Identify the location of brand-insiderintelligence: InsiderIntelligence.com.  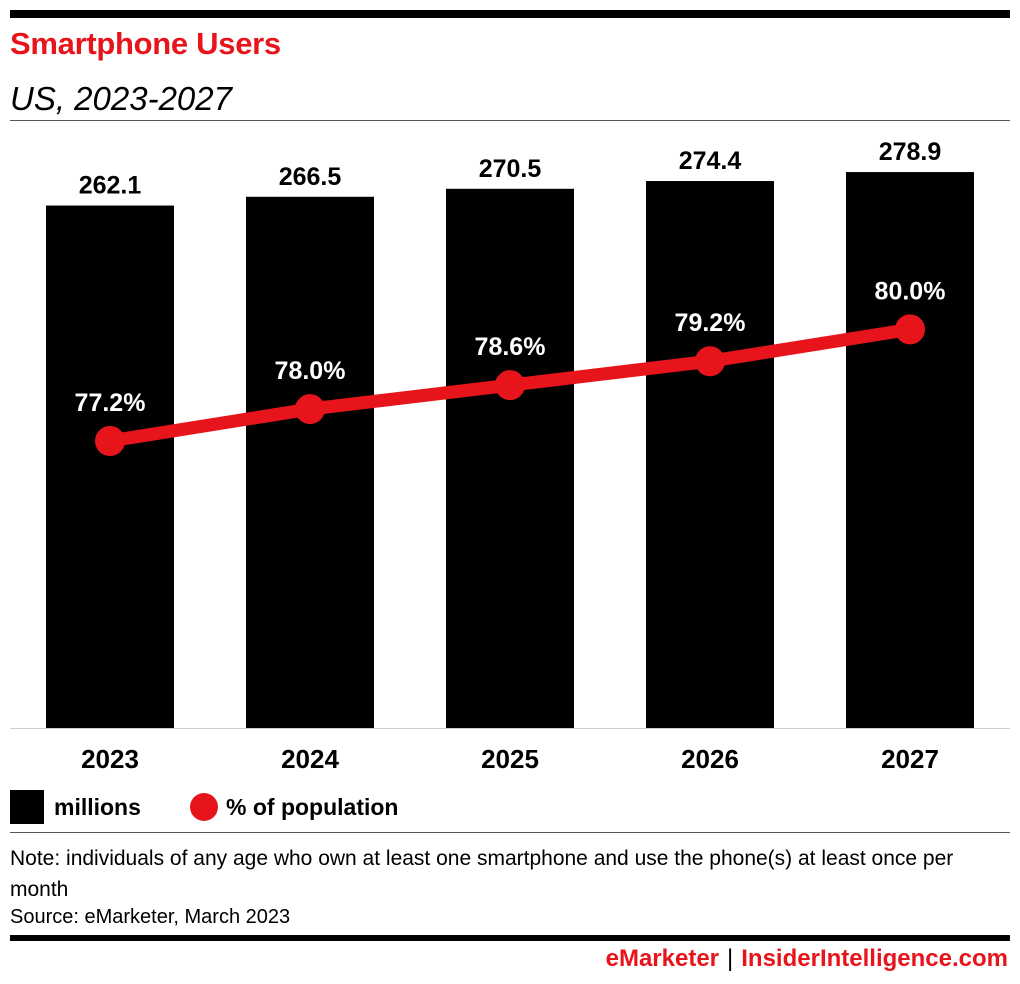
(874, 958).